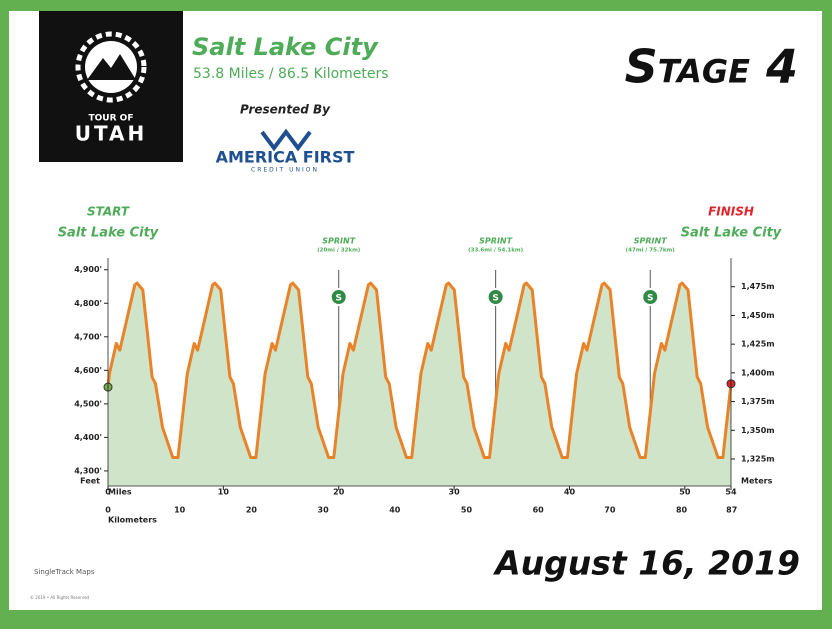 The width and height of the screenshot is (832, 633). Describe the element at coordinates (339, 251) in the screenshot. I see `sprint-detail: (20mi / 32km)` at that location.